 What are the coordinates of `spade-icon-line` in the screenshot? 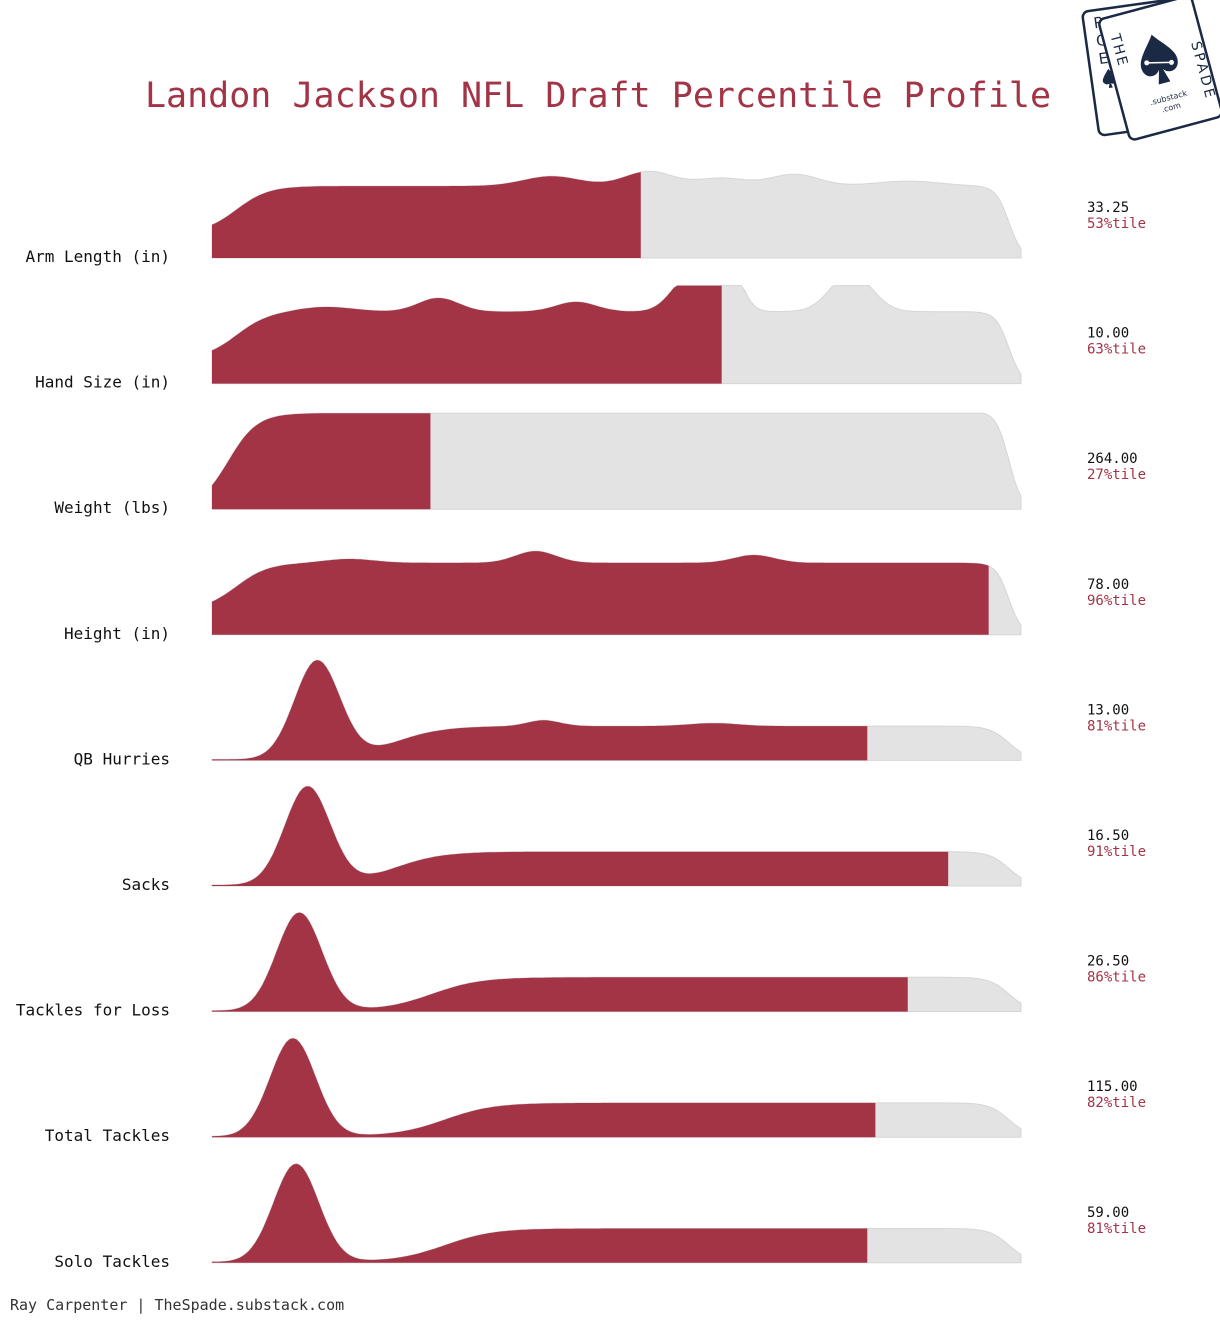 It's located at (1159, 62).